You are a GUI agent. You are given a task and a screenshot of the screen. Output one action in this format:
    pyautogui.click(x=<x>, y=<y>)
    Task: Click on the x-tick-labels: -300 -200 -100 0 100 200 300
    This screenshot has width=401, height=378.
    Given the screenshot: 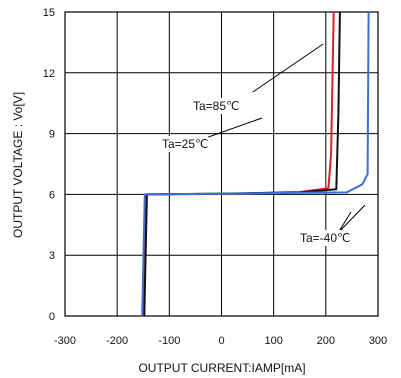 What is the action you would take?
    pyautogui.click(x=220, y=341)
    